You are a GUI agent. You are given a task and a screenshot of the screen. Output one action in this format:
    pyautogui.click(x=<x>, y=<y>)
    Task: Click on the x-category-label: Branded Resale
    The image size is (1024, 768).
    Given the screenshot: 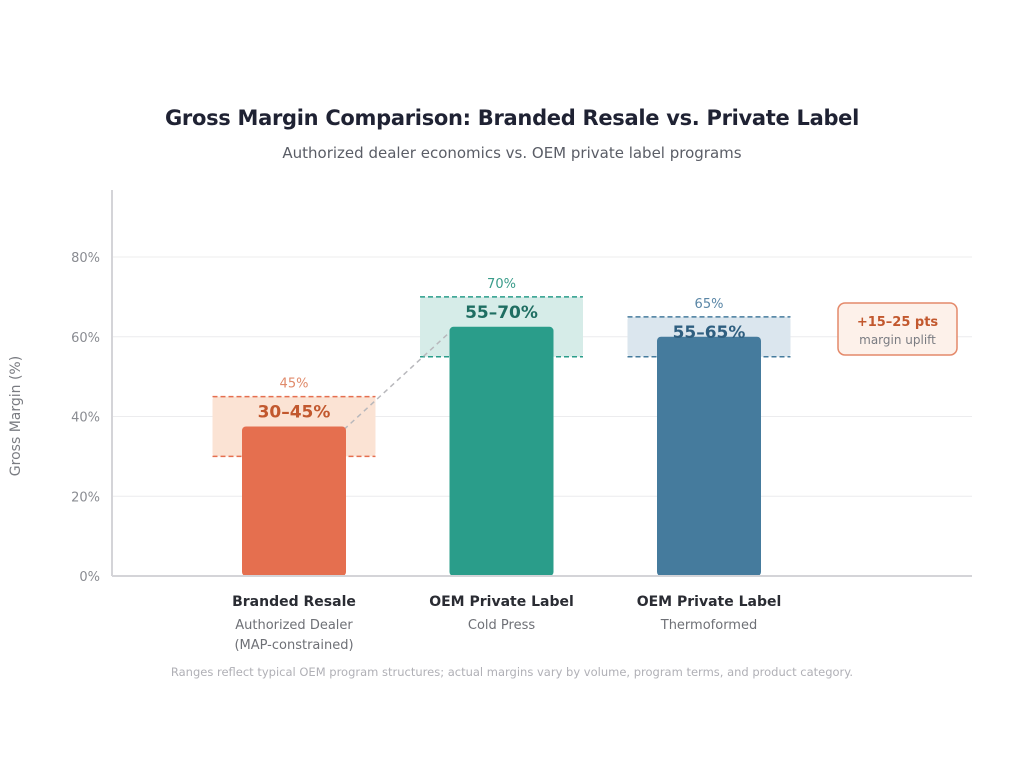 What is the action you would take?
    pyautogui.click(x=294, y=602)
    